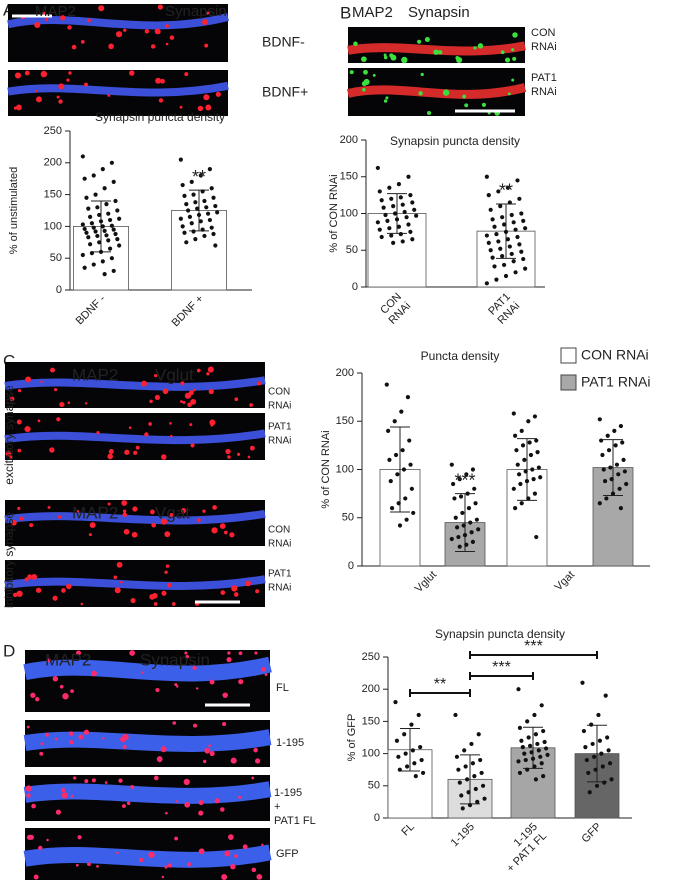  What do you see at coordinates (279, 544) in the screenshot?
I see `image-label: RNAi` at bounding box center [279, 544].